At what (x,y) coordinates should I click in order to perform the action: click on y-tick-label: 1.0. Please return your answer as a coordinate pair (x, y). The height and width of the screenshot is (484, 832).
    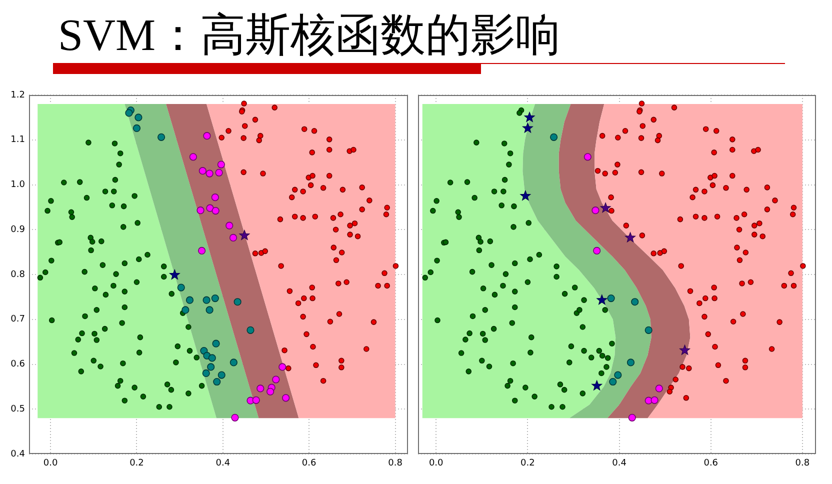
    Looking at the image, I should click on (18, 185).